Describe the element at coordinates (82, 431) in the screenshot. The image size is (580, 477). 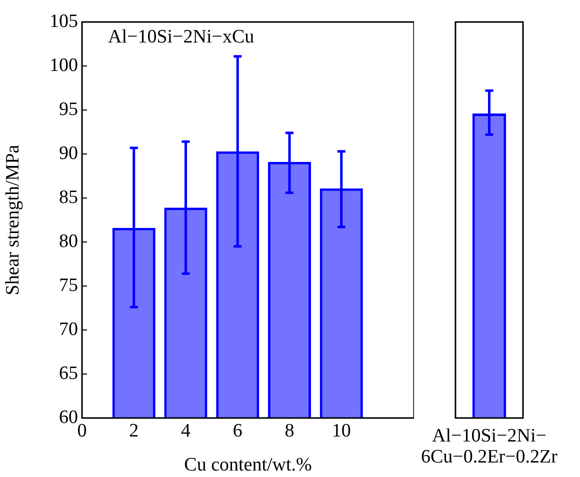
I see `x-tick-label: 0` at that location.